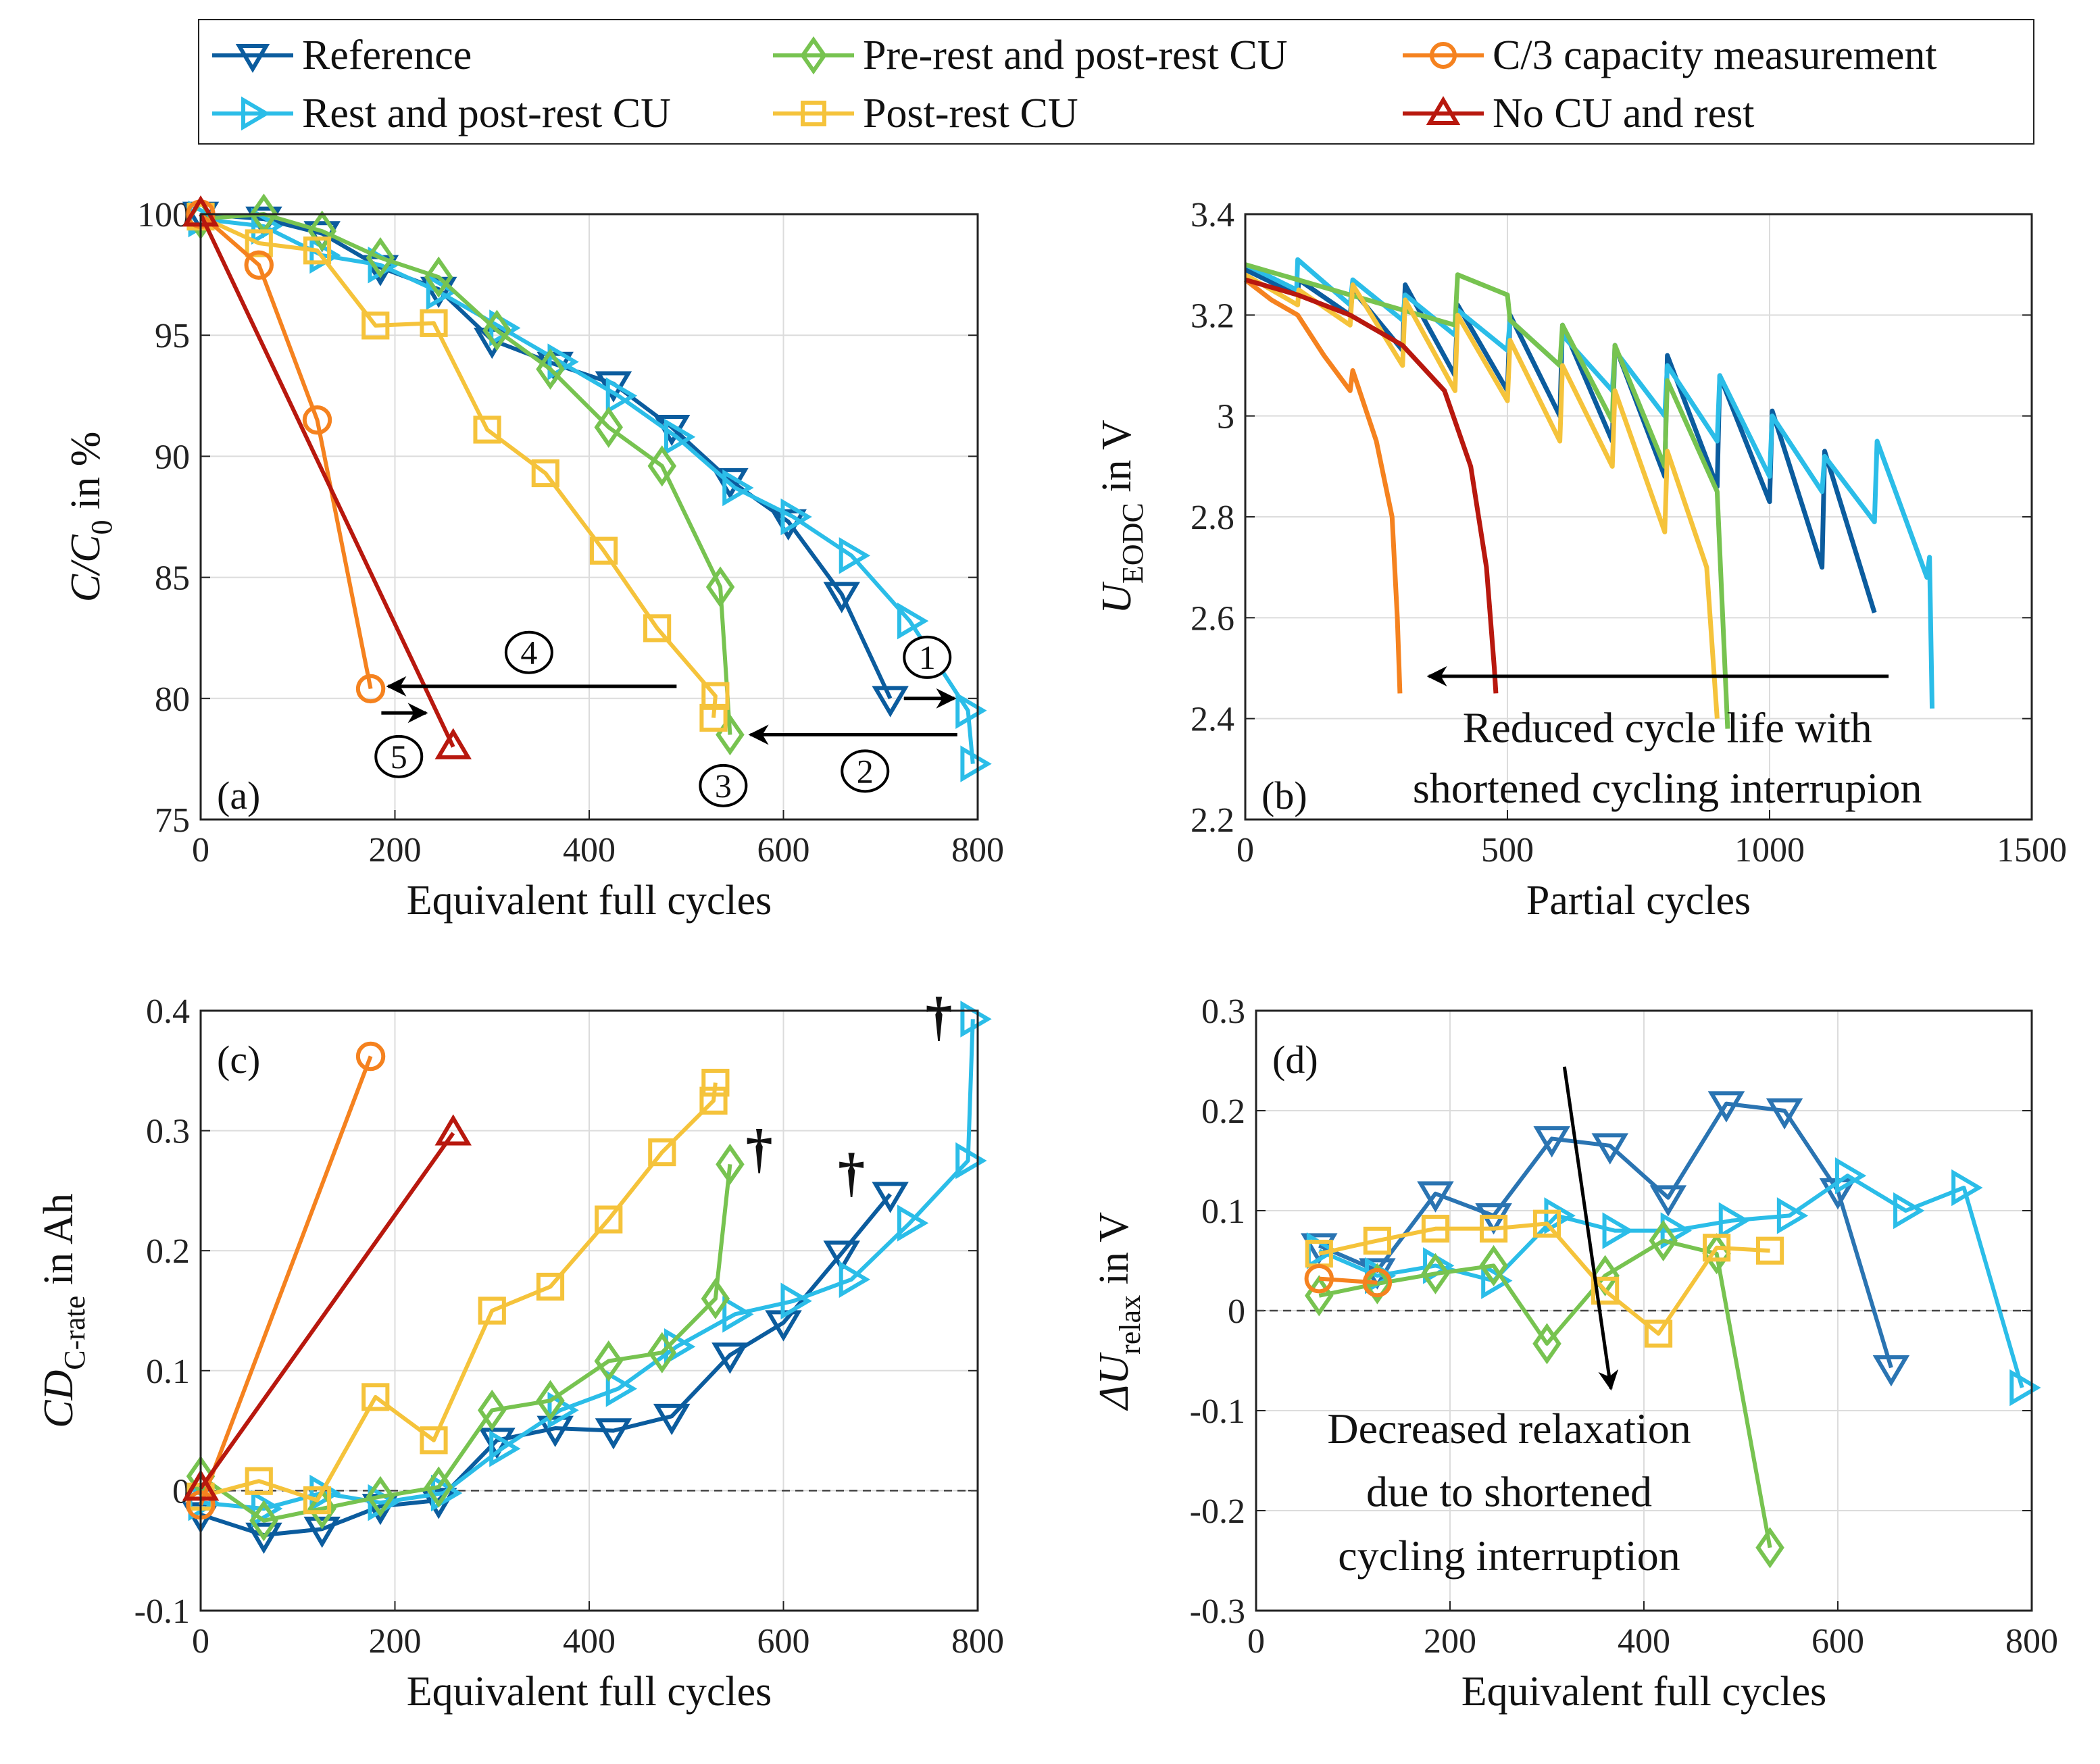 The image size is (2100, 1764). I want to click on legend-item-rest-post-rest: Rest and post-rest CU, so click(440, 113).